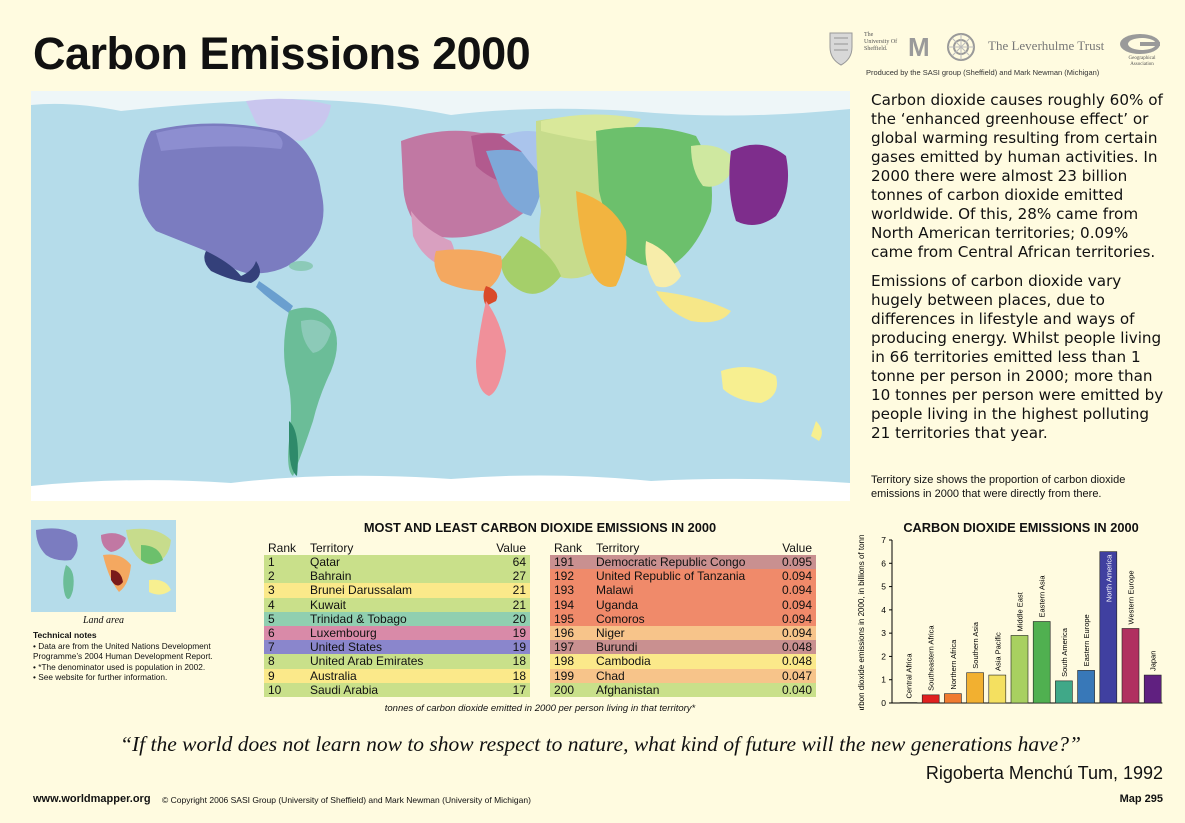 Image resolution: width=1185 pixels, height=823 pixels. Describe the element at coordinates (564, 562) in the screenshot. I see `table-cell-rank: 191` at that location.